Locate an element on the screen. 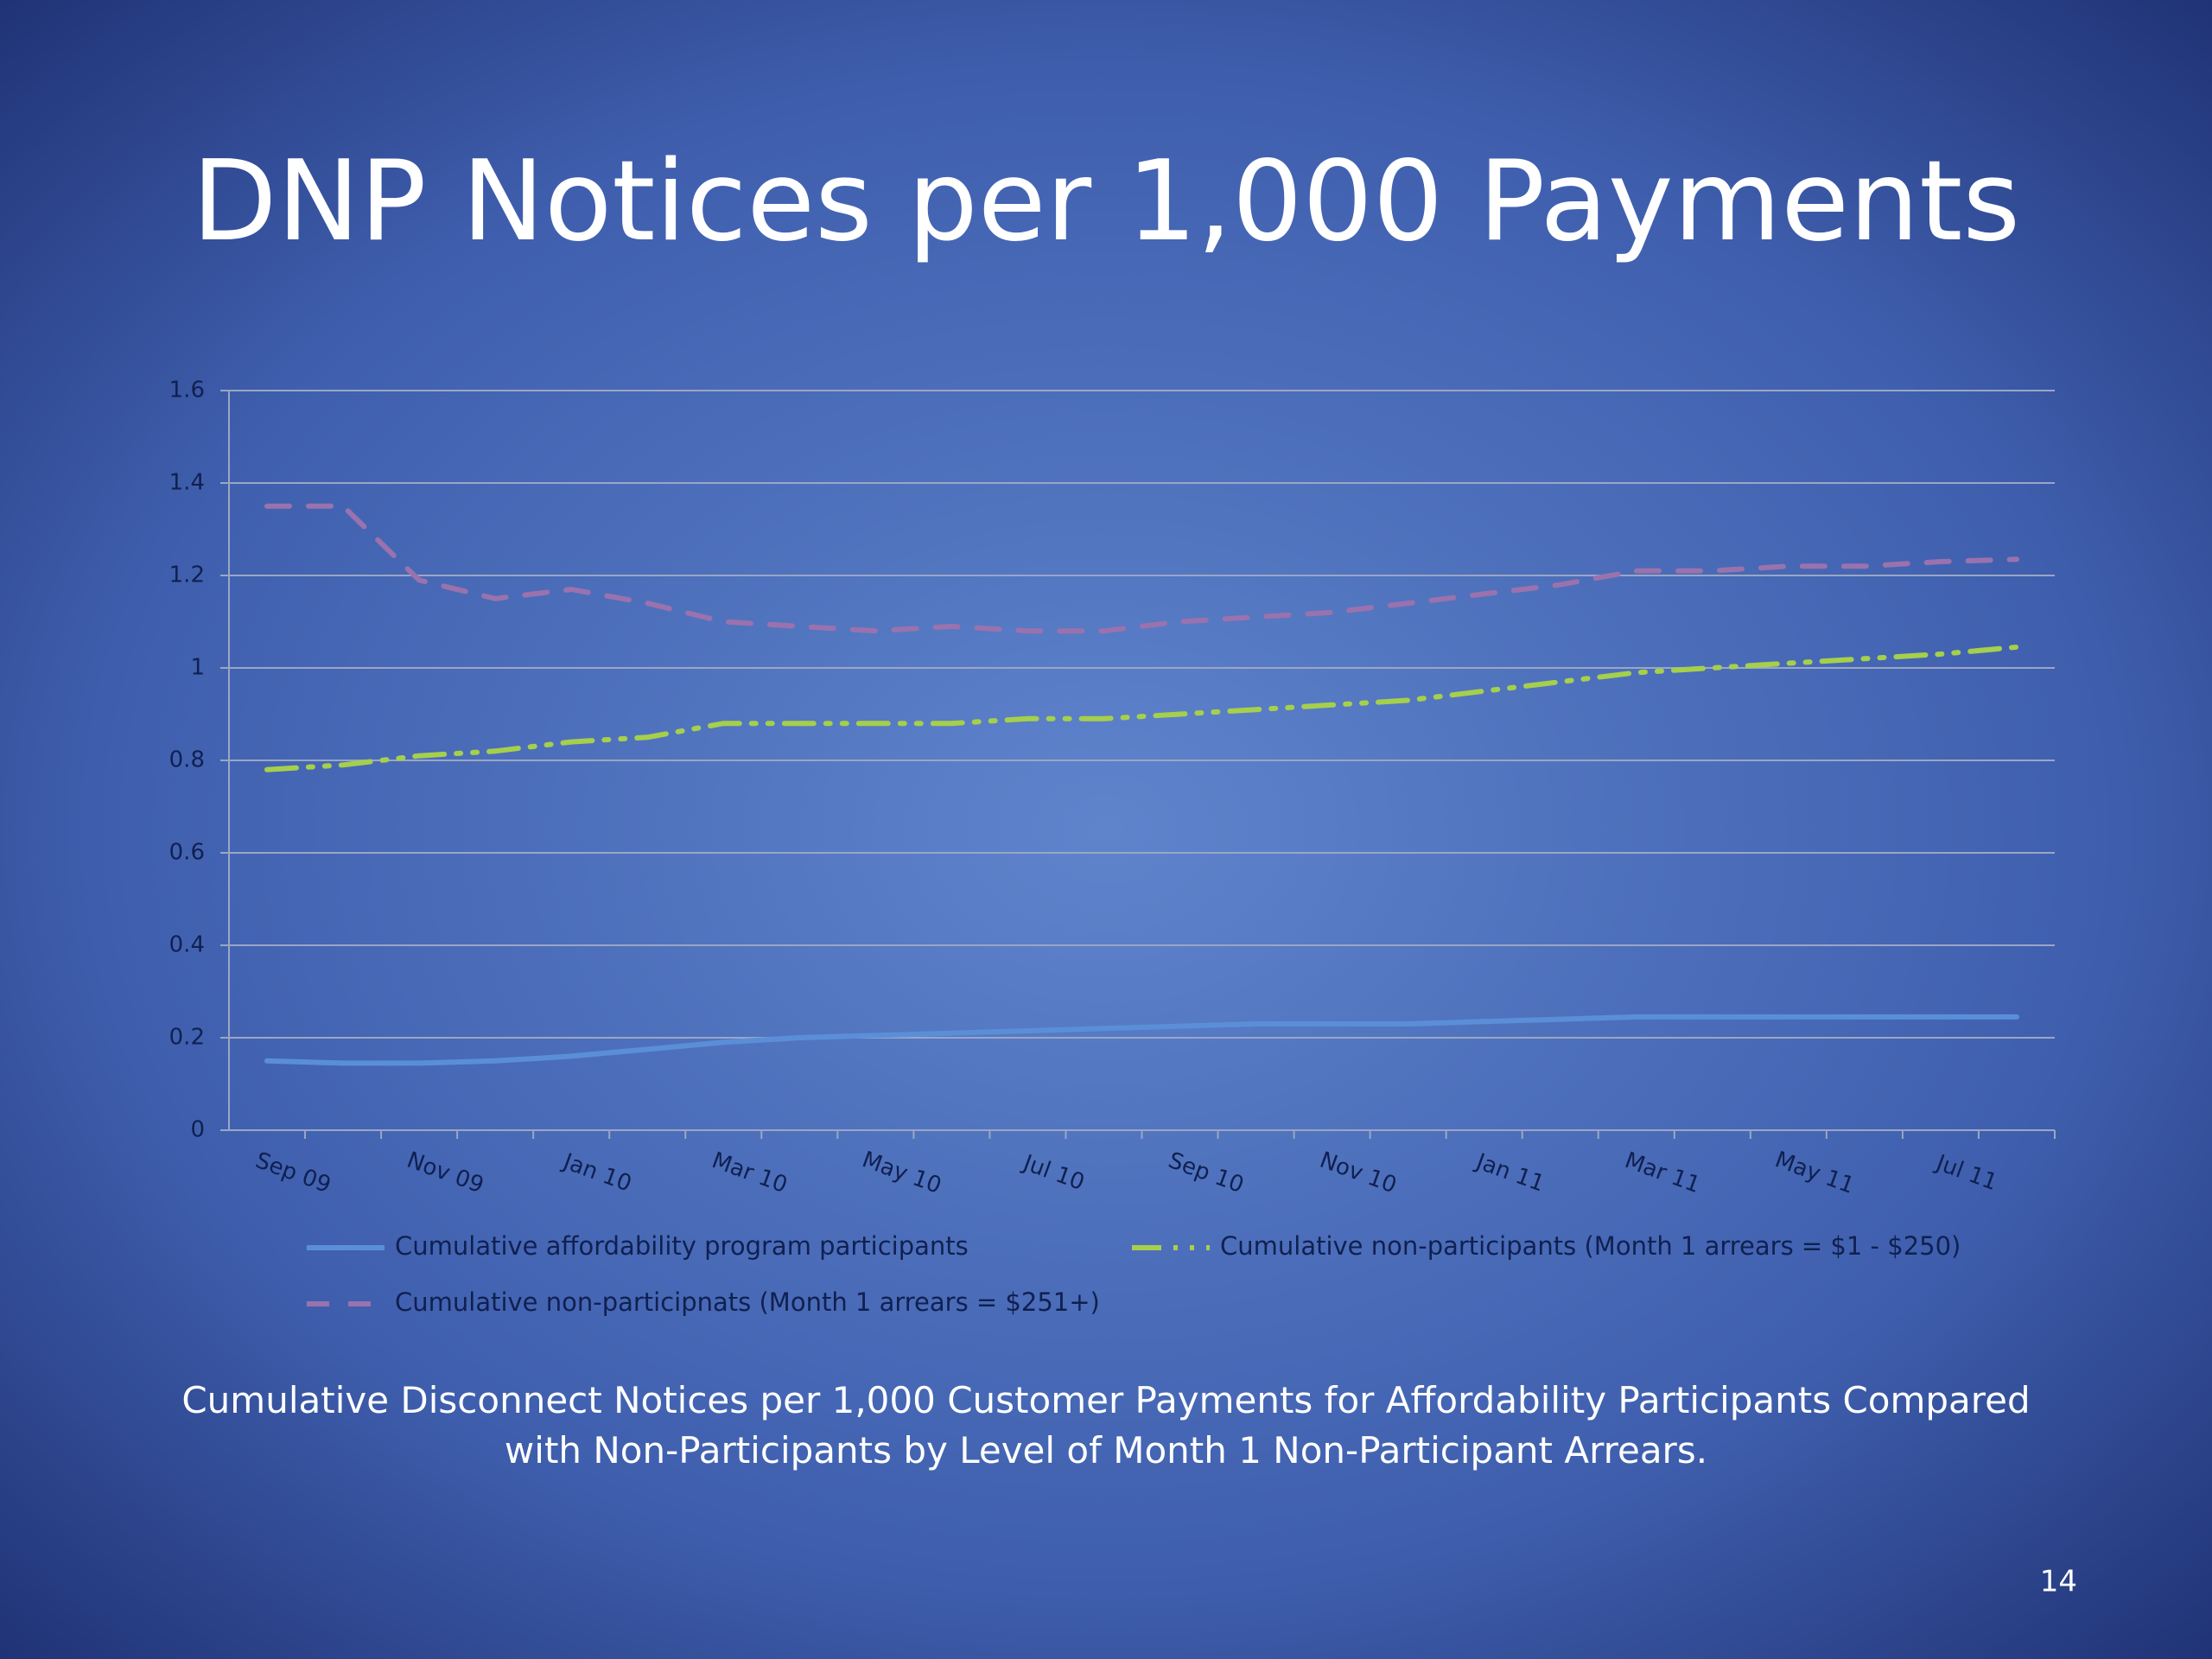 This screenshot has width=2212, height=1659. chart-title: DNP Notices per 1,000 Payments is located at coordinates (1106, 201).